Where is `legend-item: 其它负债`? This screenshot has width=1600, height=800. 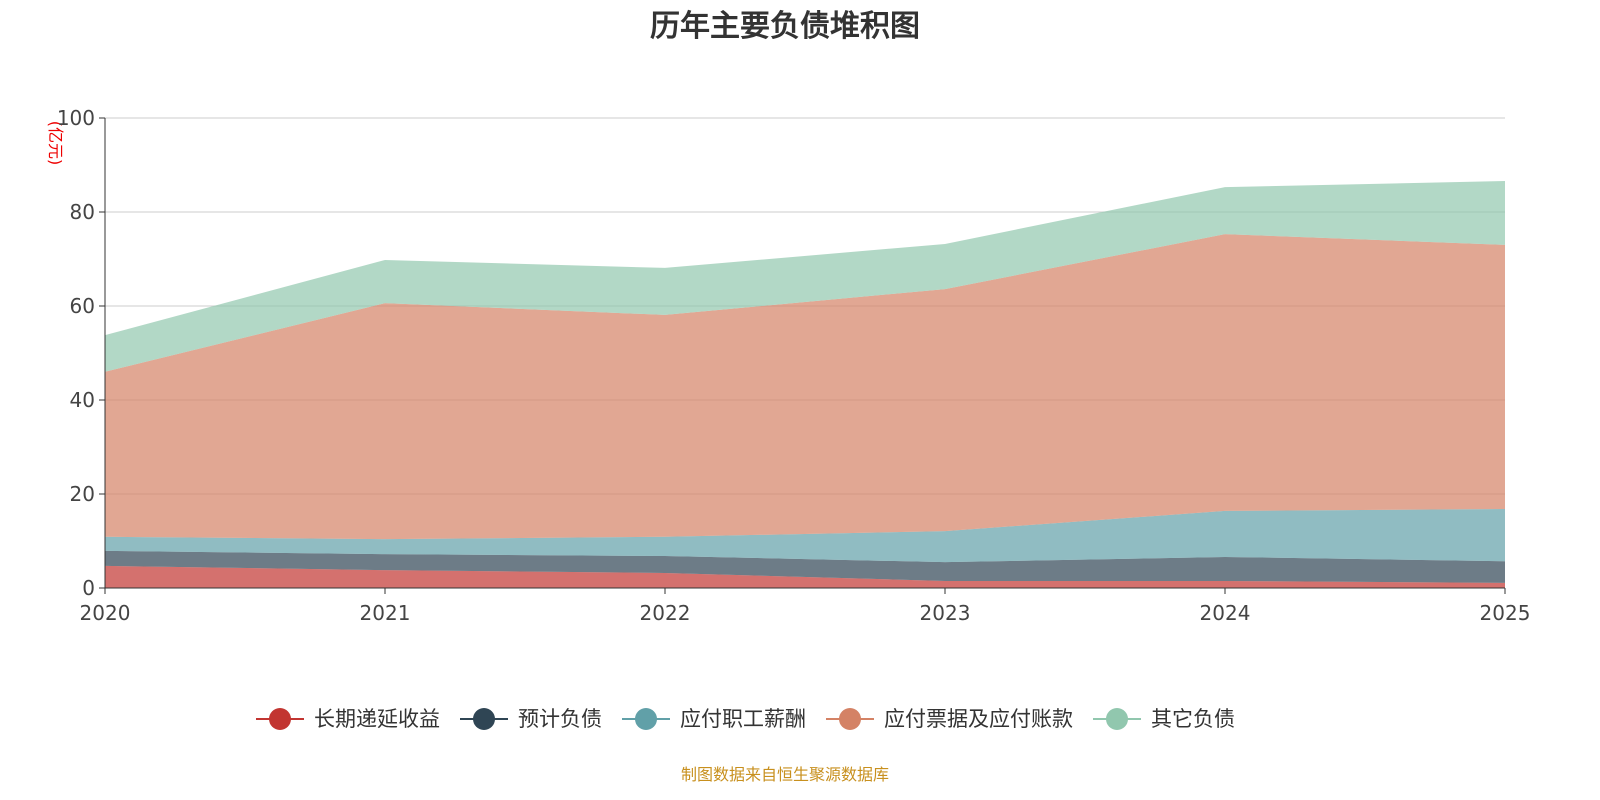 legend-item: 其它负债 is located at coordinates (1164, 719).